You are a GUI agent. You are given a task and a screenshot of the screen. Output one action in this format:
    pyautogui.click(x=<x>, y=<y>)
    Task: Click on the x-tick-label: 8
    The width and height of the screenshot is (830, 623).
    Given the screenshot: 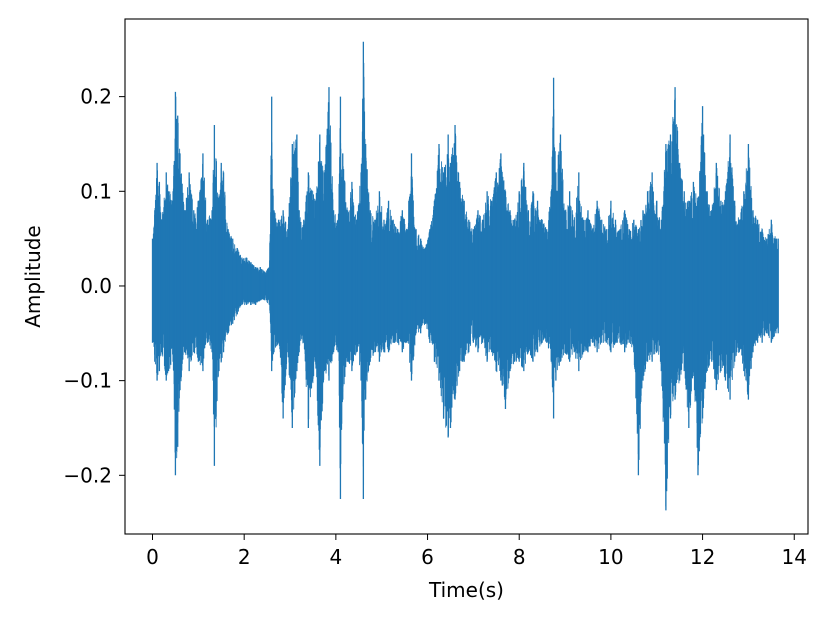 What is the action you would take?
    pyautogui.click(x=519, y=557)
    